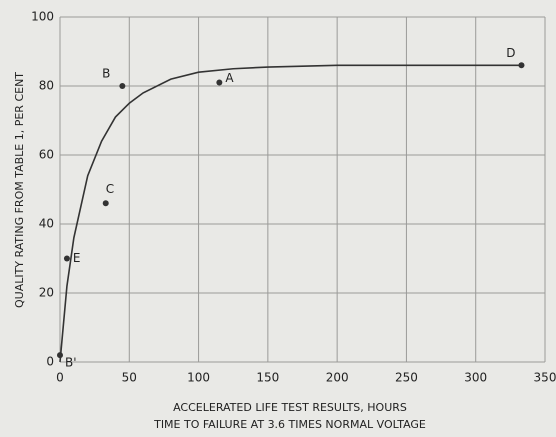 The height and width of the screenshot is (437, 556). I want to click on y-tick-label: 80, so click(46, 86).